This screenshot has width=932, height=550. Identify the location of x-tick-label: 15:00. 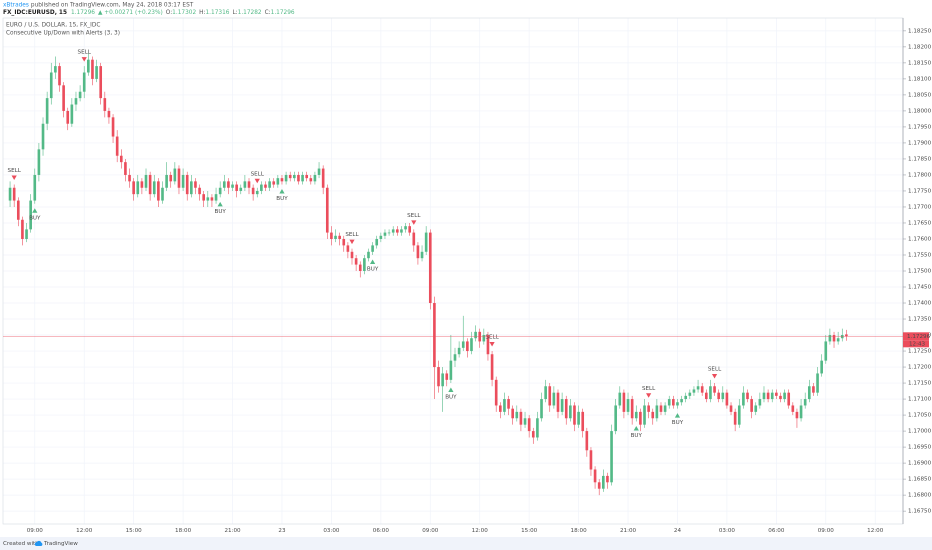
(529, 531).